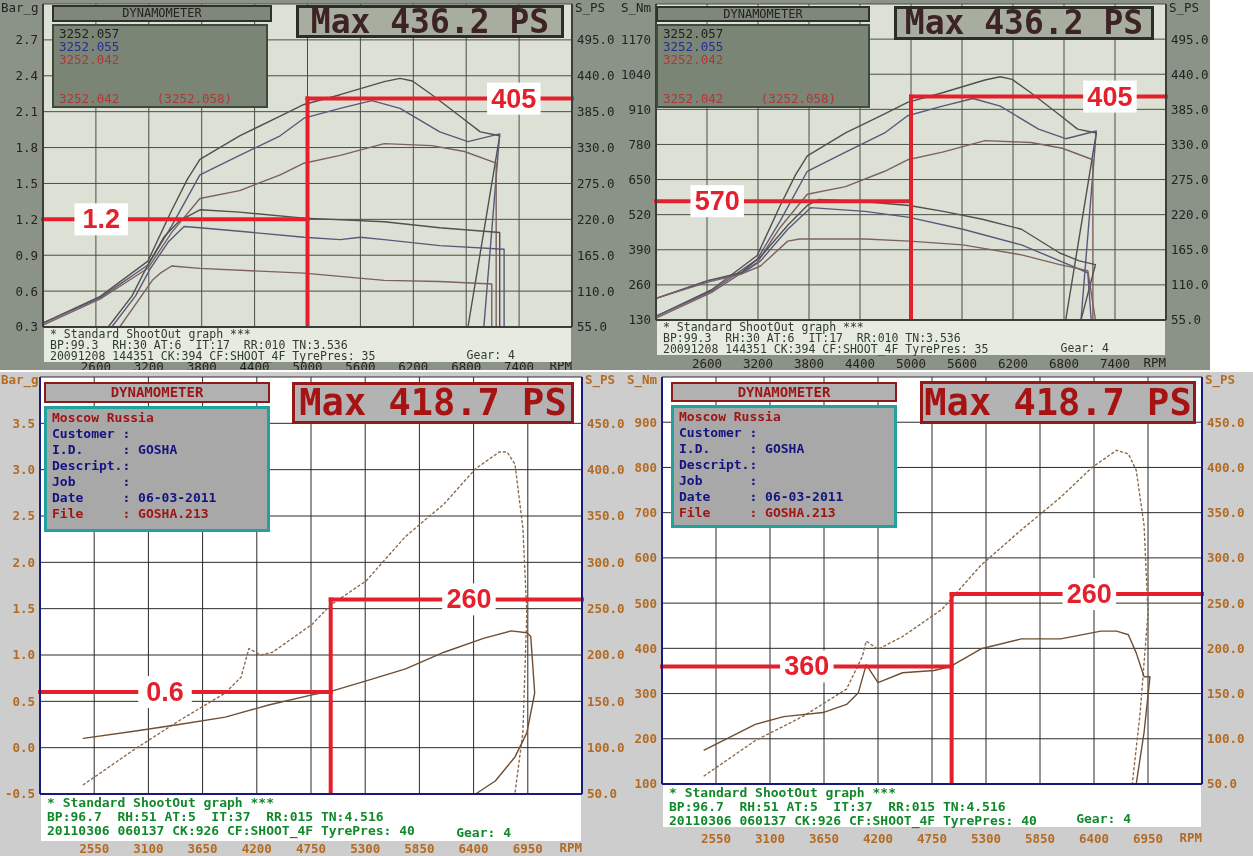 The image size is (1253, 856). Describe the element at coordinates (23, 748) in the screenshot. I see `y-tick-label: 0.0` at that location.